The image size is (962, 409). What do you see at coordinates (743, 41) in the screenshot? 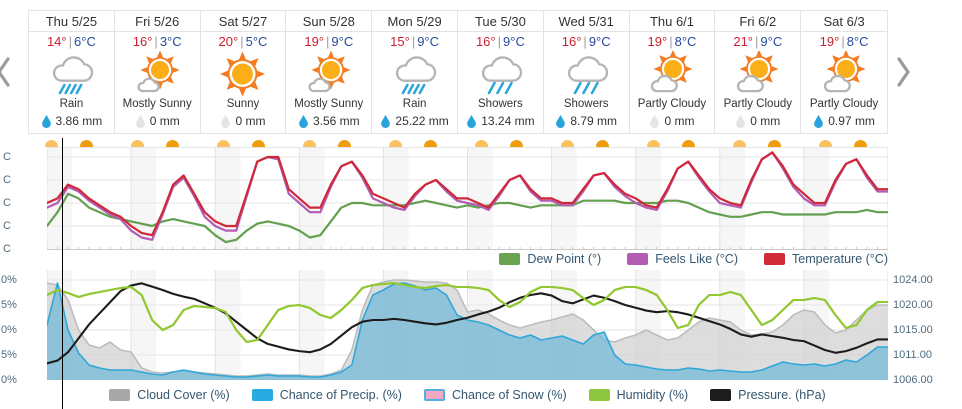
I see `high-temp: 21°` at bounding box center [743, 41].